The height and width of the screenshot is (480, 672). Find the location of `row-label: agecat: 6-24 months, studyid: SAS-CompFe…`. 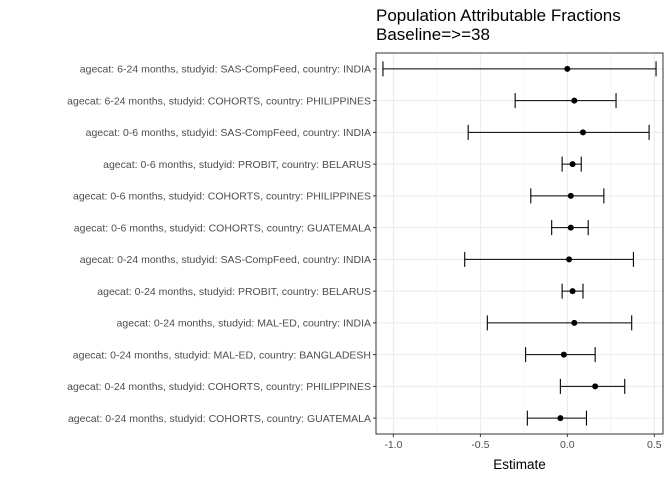

row-label: agecat: 6-24 months, studyid: SAS-CompFe… is located at coordinates (225, 70).